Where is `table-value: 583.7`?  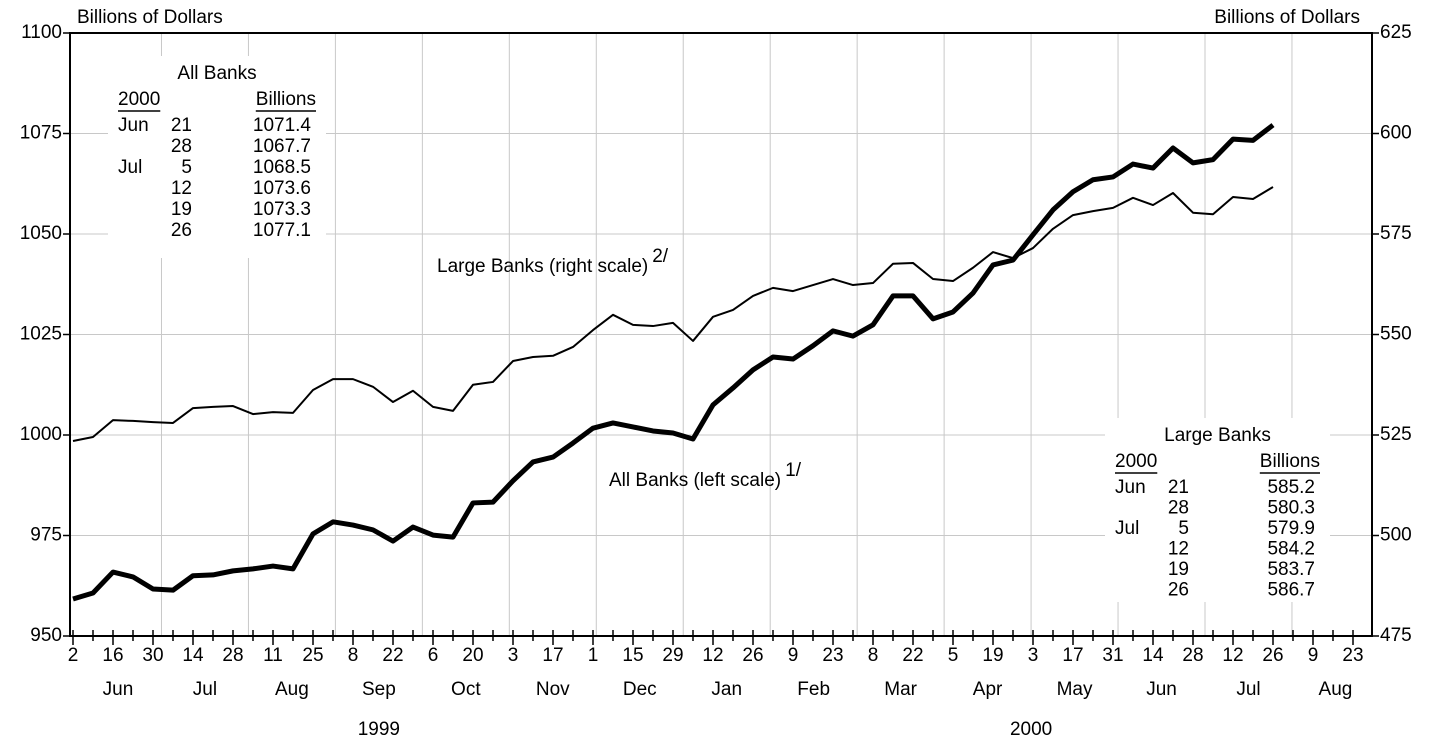
table-value: 583.7 is located at coordinates (1291, 569).